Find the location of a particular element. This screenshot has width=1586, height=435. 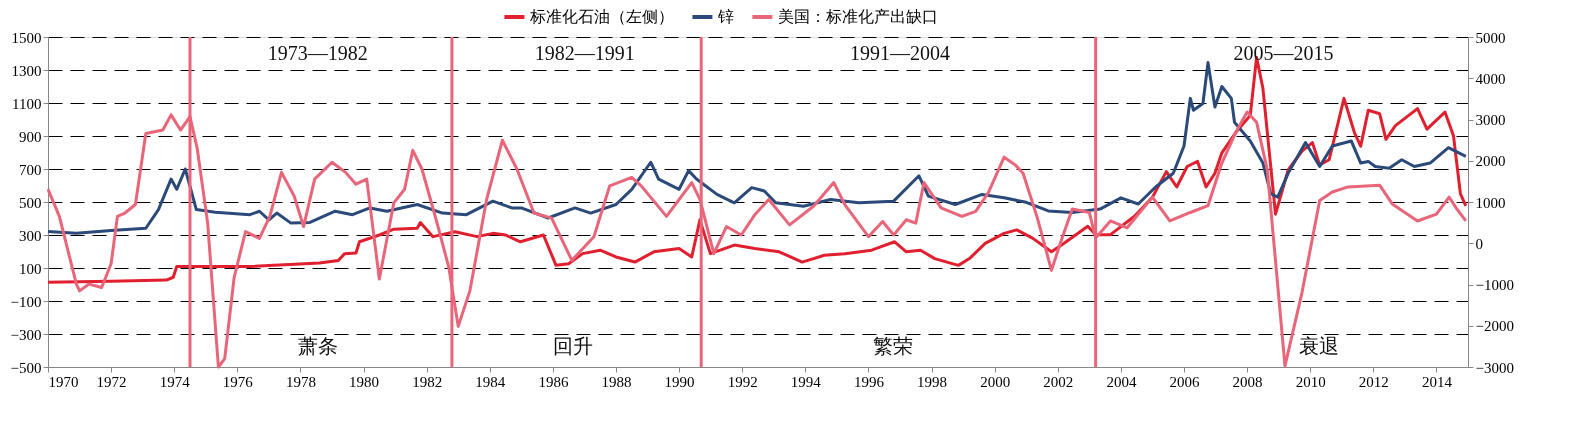

y-tick-label: 100 is located at coordinates (30, 268).